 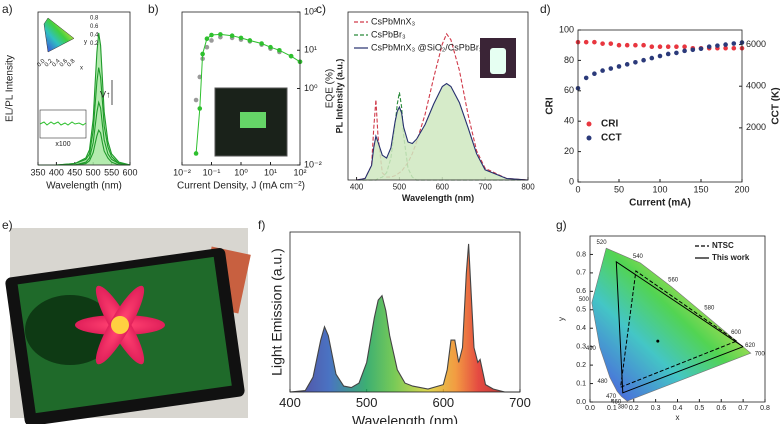 I want to click on y-tick-label: 0.4, so click(x=581, y=328).